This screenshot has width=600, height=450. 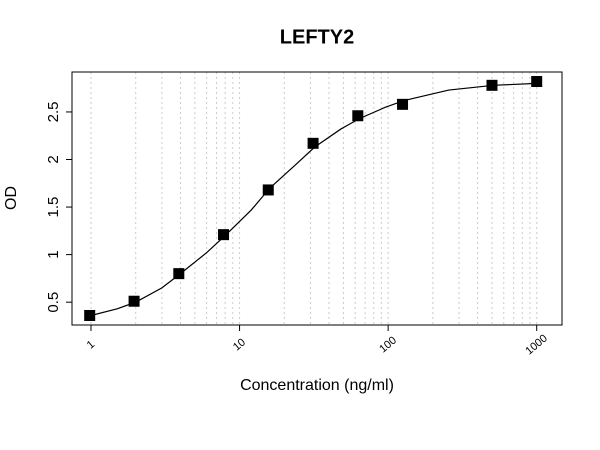 I want to click on x-tick-label: 100, so click(x=388, y=344).